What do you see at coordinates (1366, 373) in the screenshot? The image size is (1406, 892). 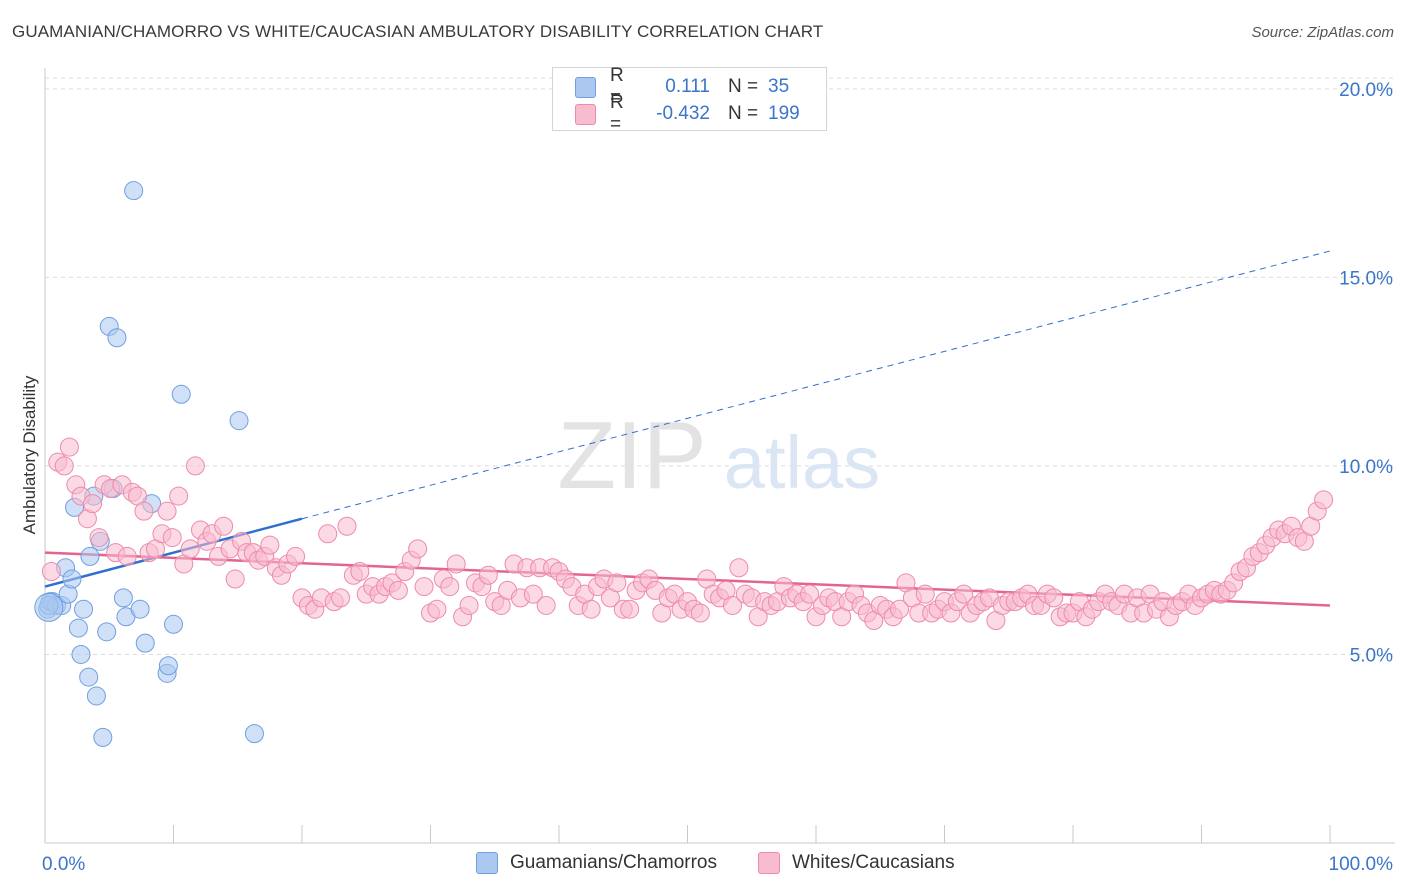 I see `y-tick-labels: 5.0% 10.0% 15.0% 20.0%` at bounding box center [1366, 373].